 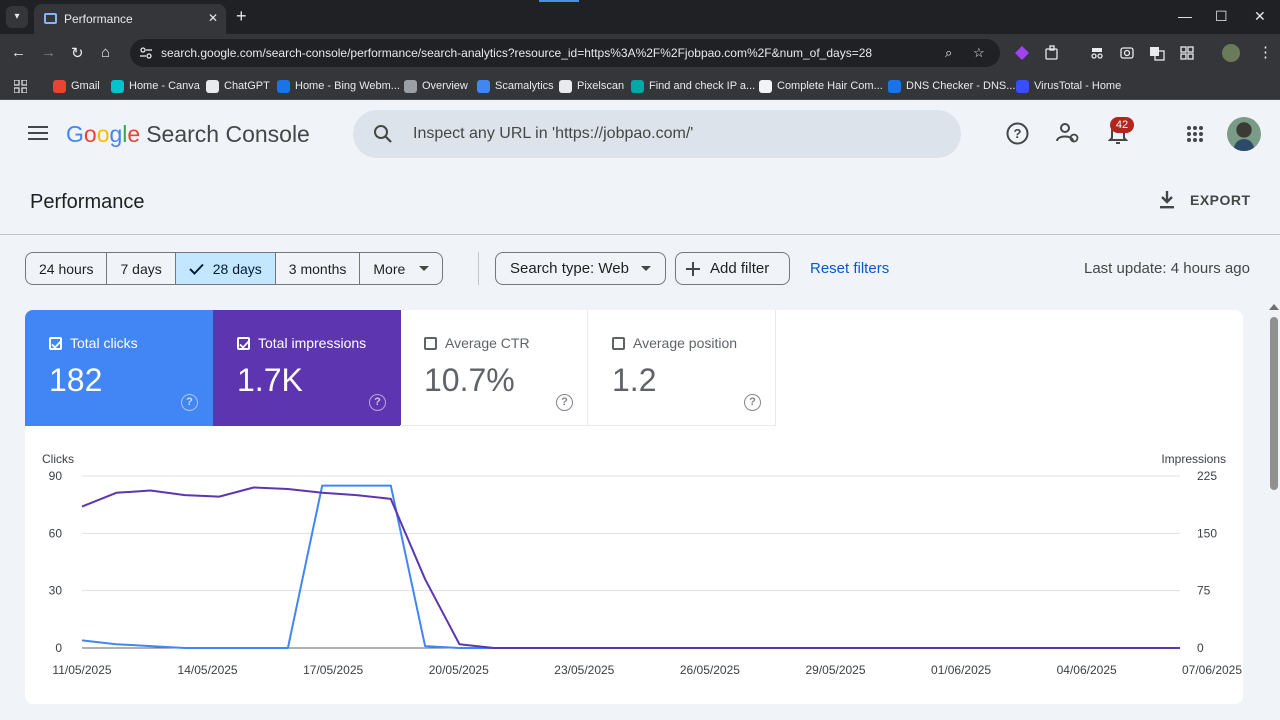 I want to click on dns-checker-icon, so click(x=894, y=86).